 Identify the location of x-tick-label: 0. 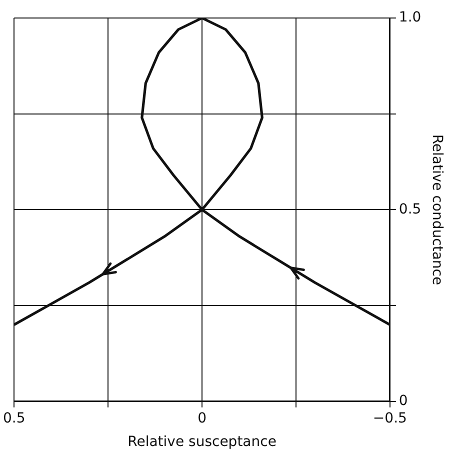
(202, 418).